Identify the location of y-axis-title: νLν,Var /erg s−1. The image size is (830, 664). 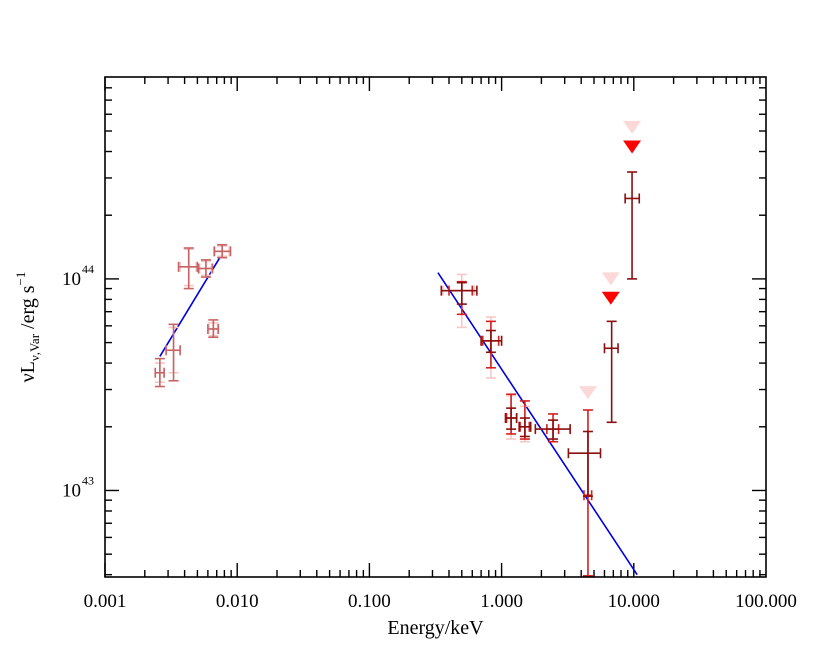
(27, 327).